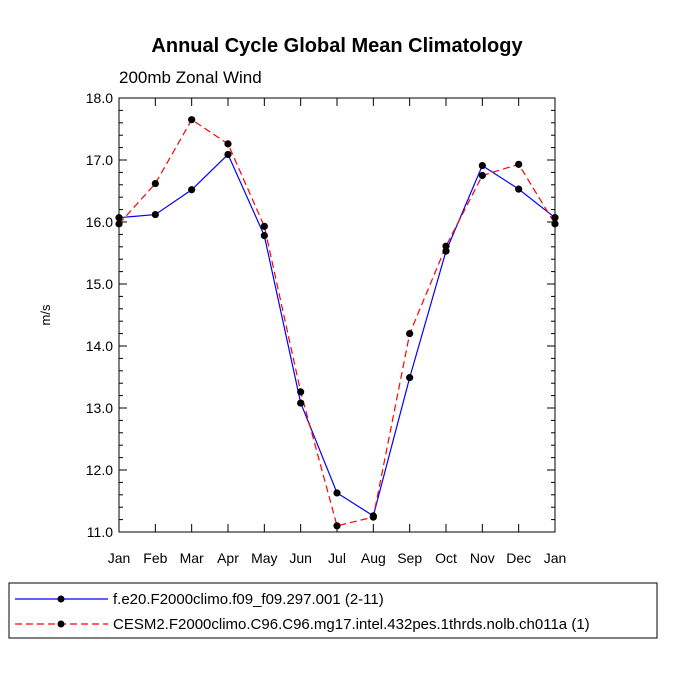 The image size is (675, 675). What do you see at coordinates (99, 284) in the screenshot?
I see `y-tick-label: 15.0` at bounding box center [99, 284].